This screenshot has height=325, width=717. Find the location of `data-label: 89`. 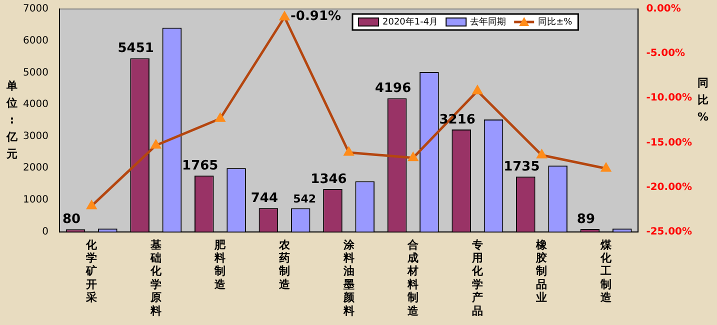

data-label: 89 is located at coordinates (586, 219).